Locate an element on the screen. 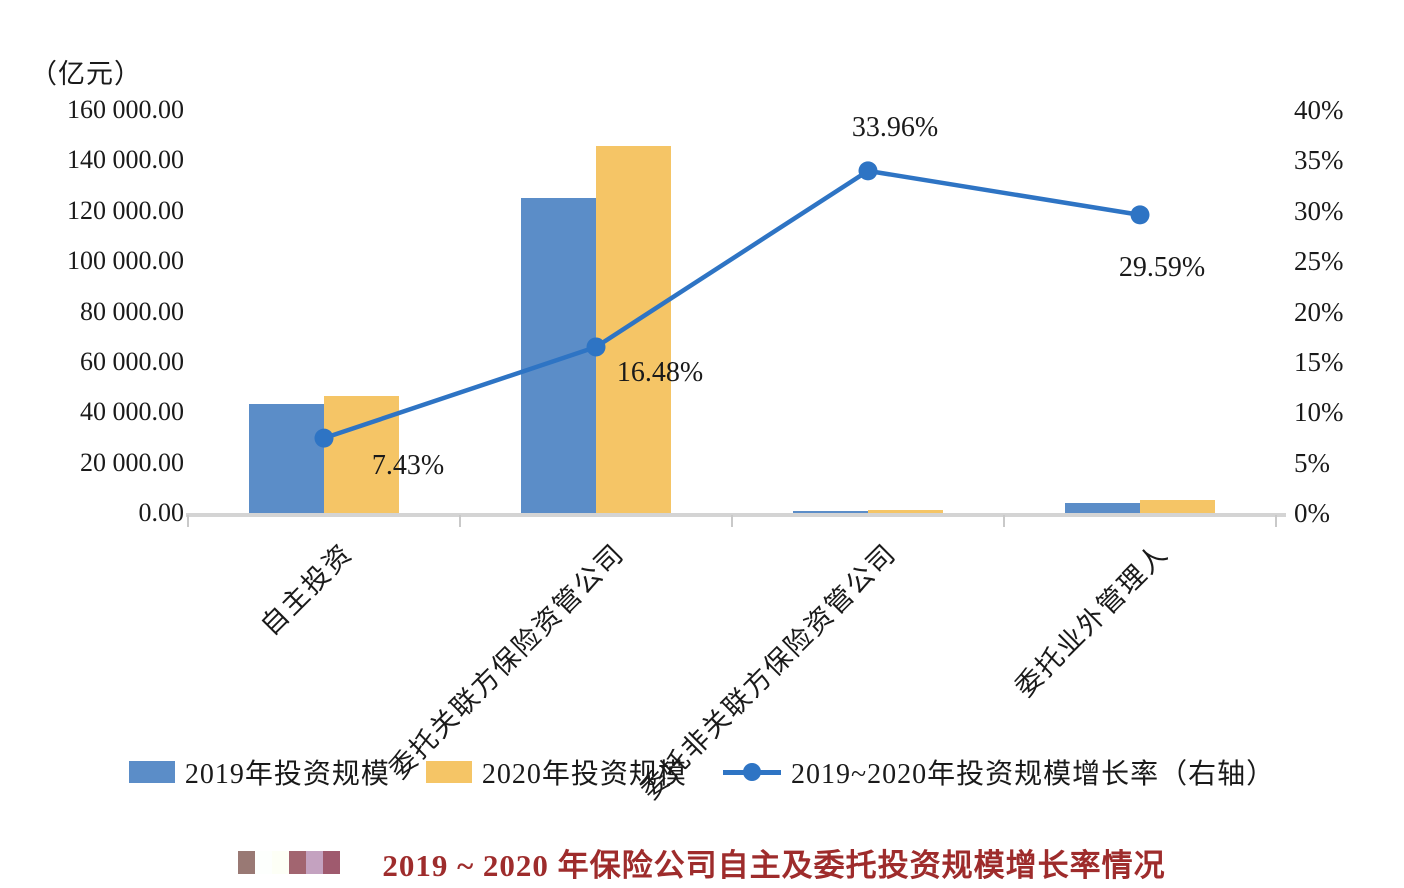 The height and width of the screenshot is (888, 1404). legend-item: 2019~2020年投资规模增长率（右轴） is located at coordinates (999, 772).